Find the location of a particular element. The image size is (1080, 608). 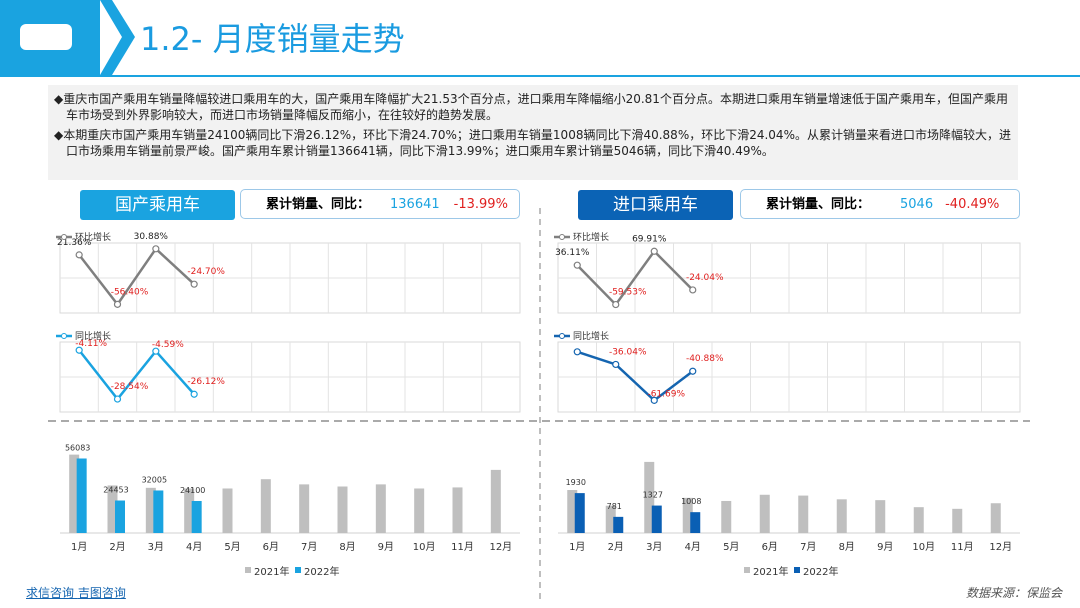

data-label: 36.11% is located at coordinates (572, 253).